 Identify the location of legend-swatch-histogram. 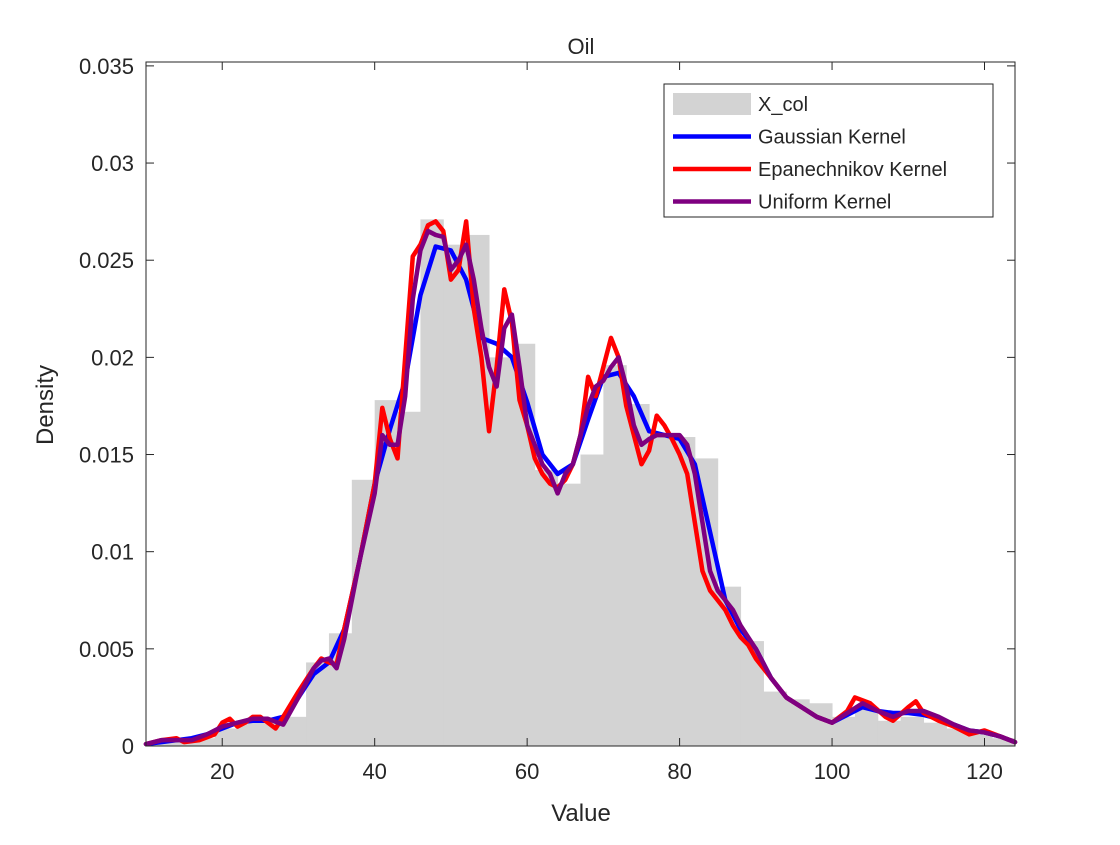
(712, 104).